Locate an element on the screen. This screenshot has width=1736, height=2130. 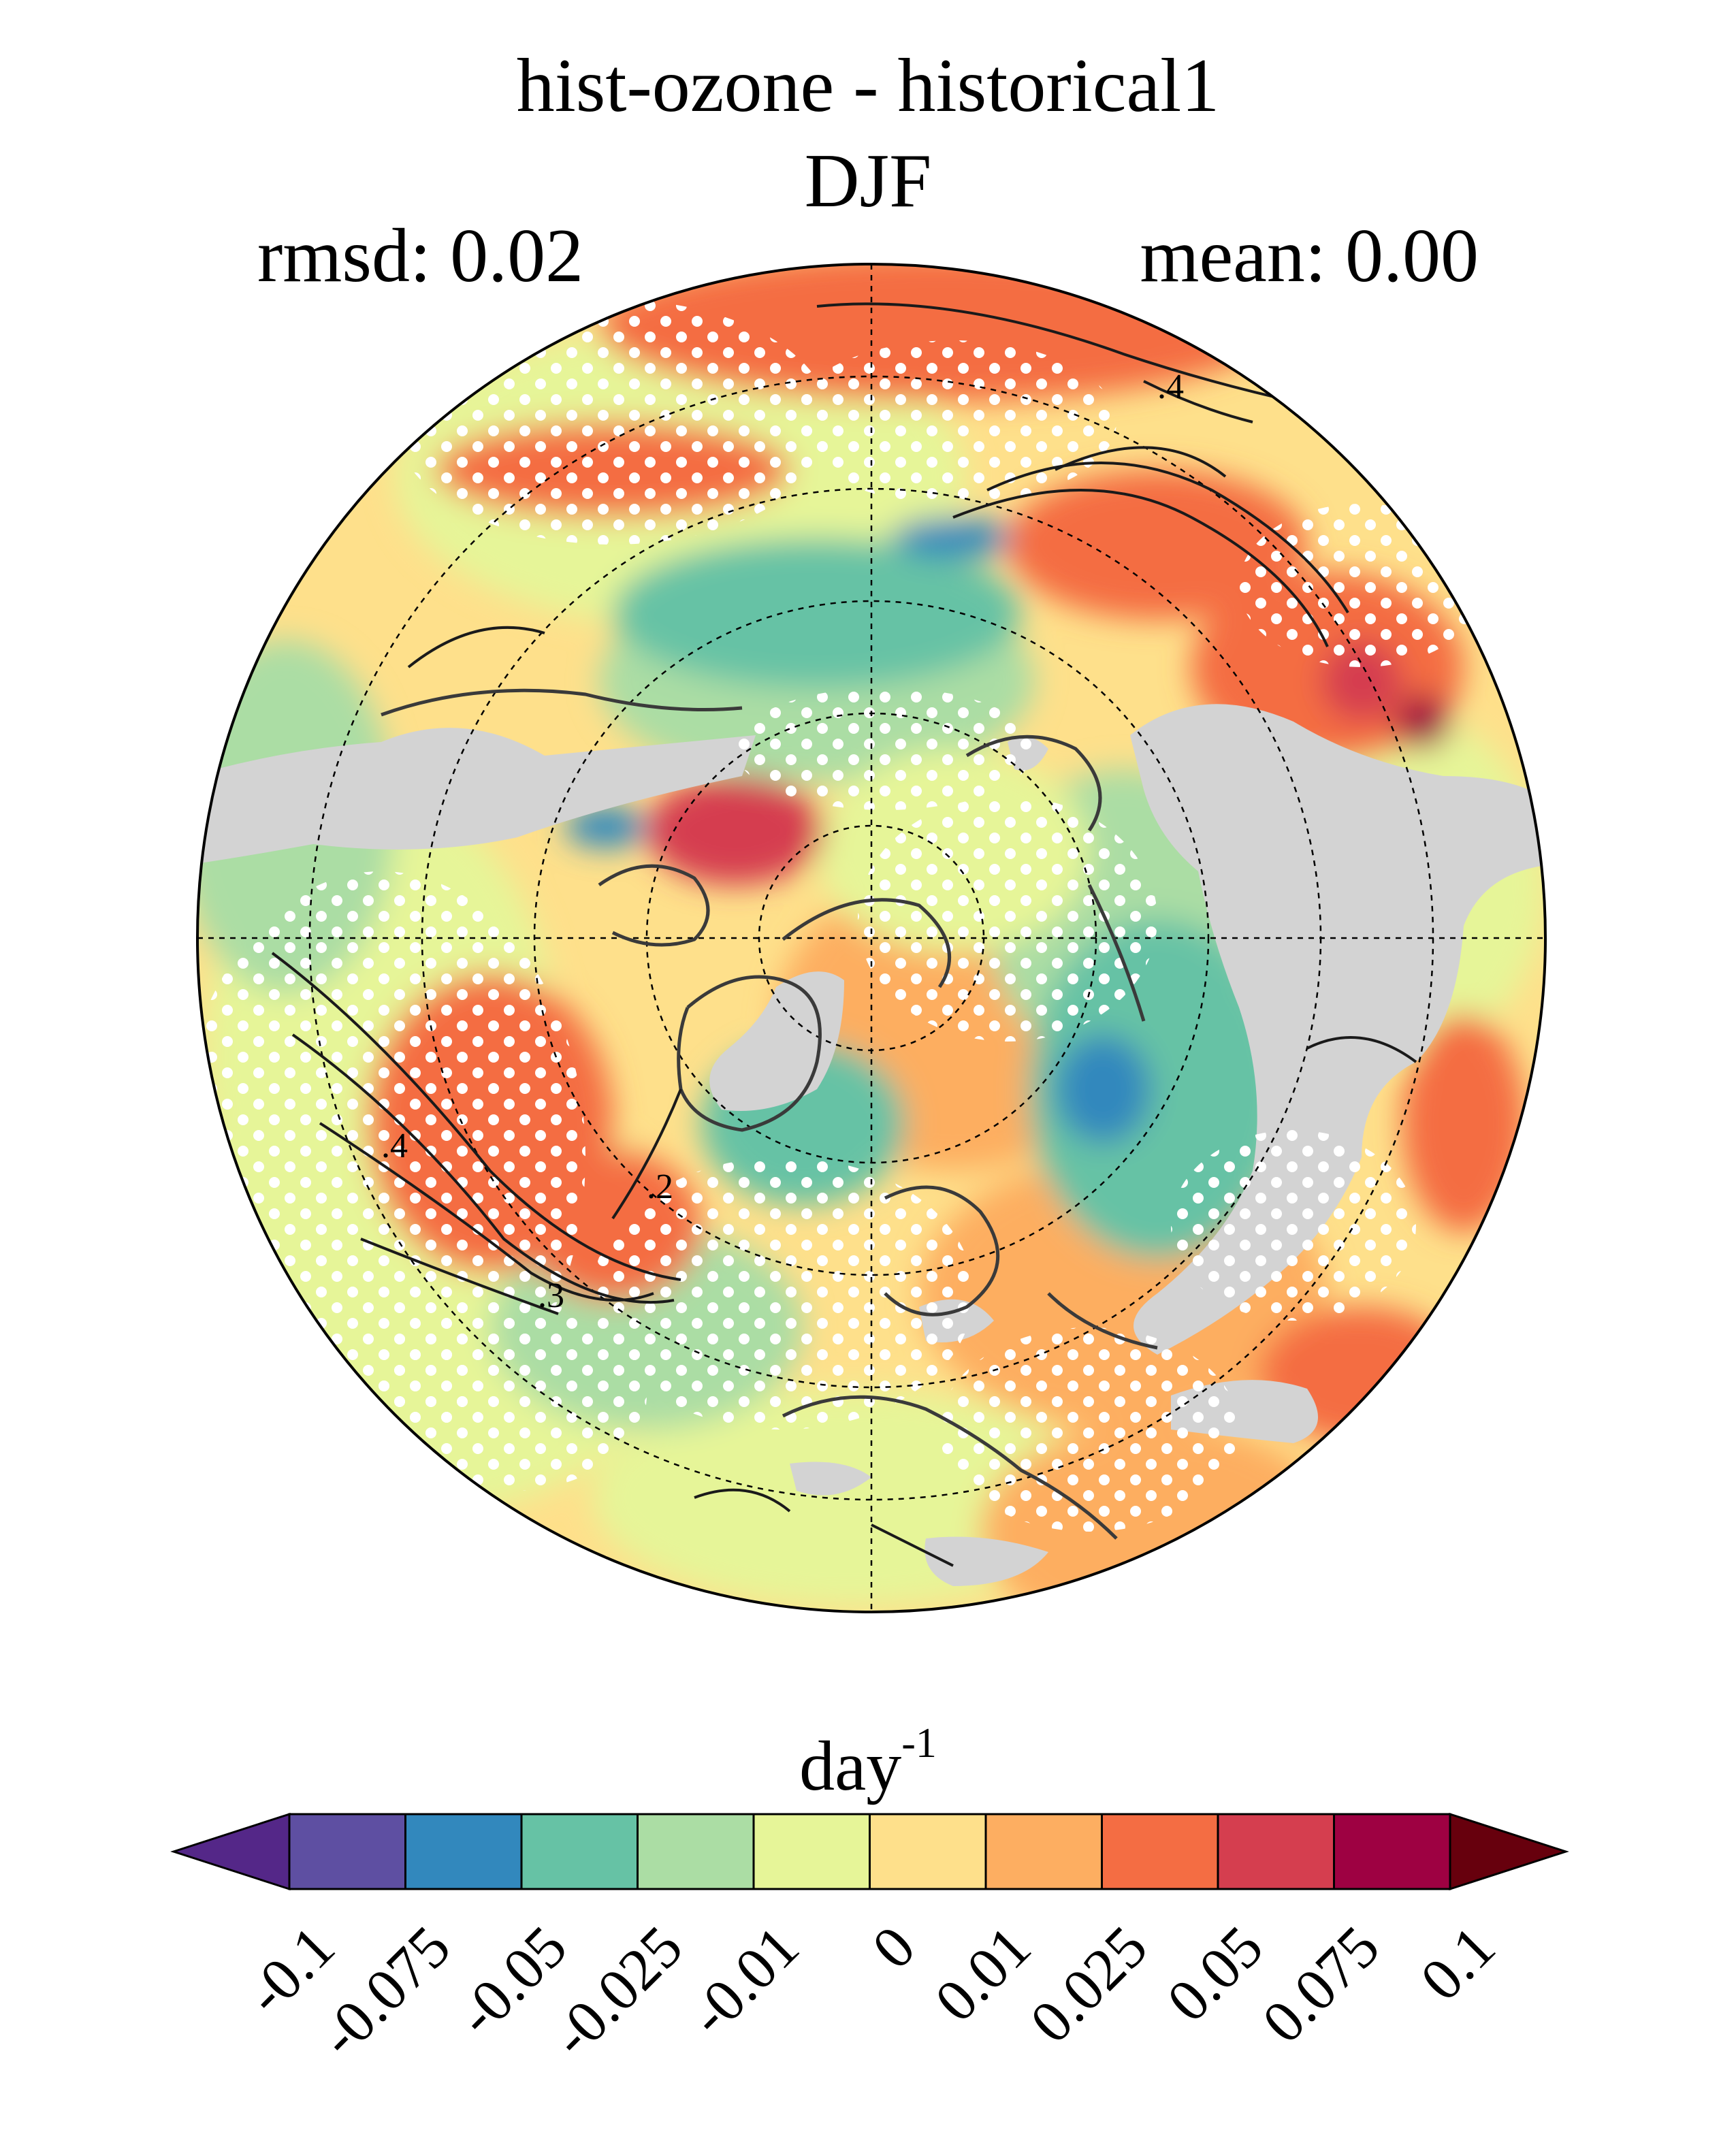
rmsd-stat: rmsd: 0.02 is located at coordinates (420, 256).